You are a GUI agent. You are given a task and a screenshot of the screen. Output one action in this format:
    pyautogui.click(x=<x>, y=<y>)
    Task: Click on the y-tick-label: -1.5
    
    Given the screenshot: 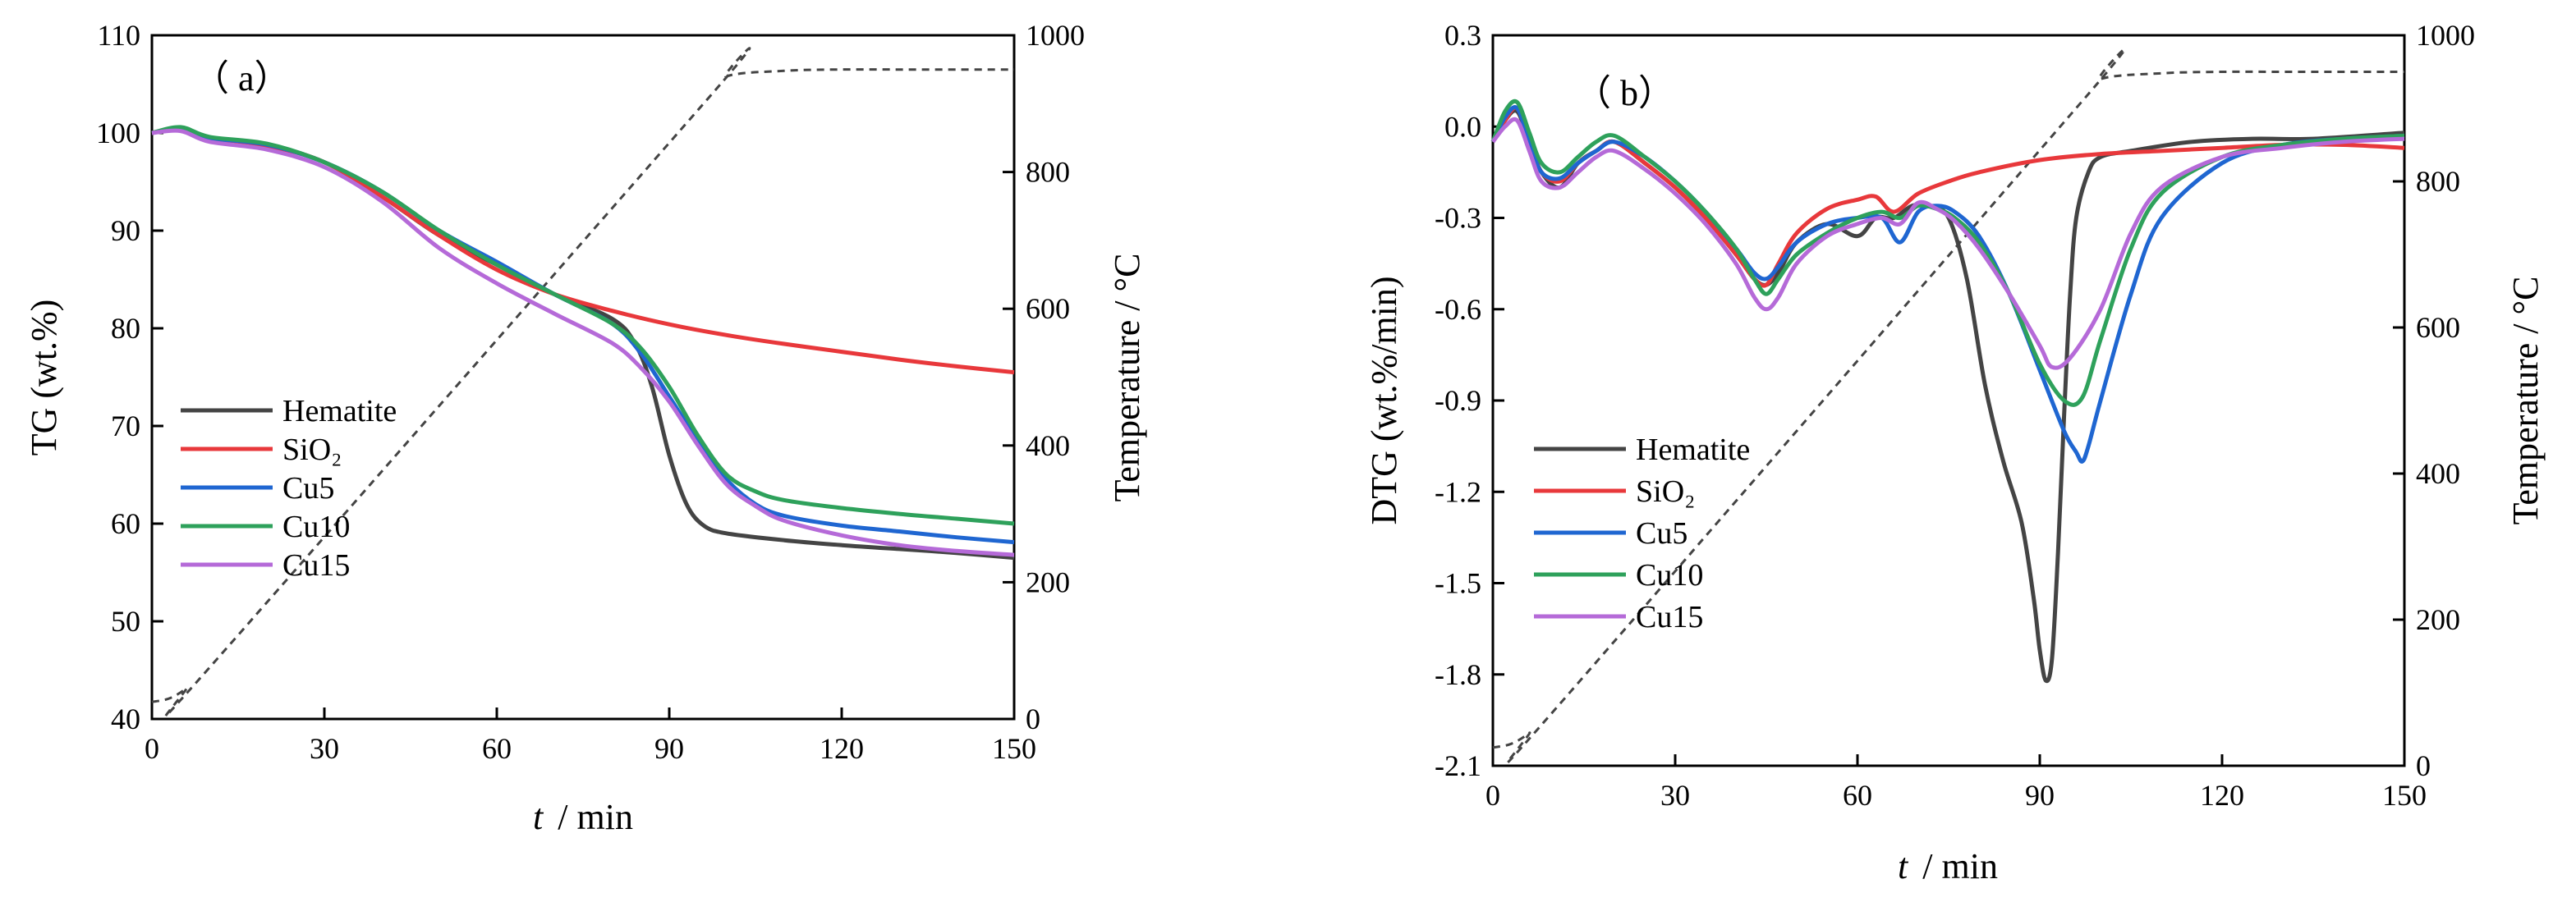 What is the action you would take?
    pyautogui.click(x=1458, y=583)
    